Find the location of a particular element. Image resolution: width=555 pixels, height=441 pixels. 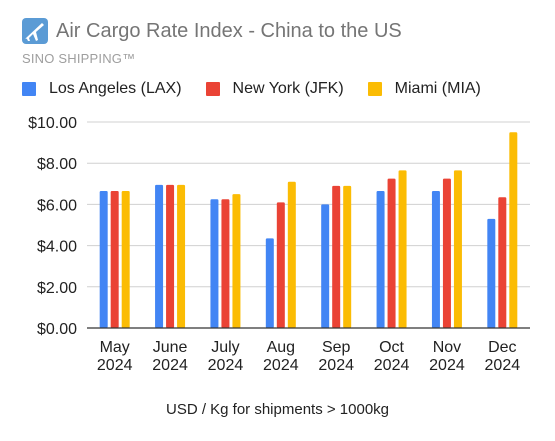

legend-label-mia: Miami (MIA) is located at coordinates (437, 88).